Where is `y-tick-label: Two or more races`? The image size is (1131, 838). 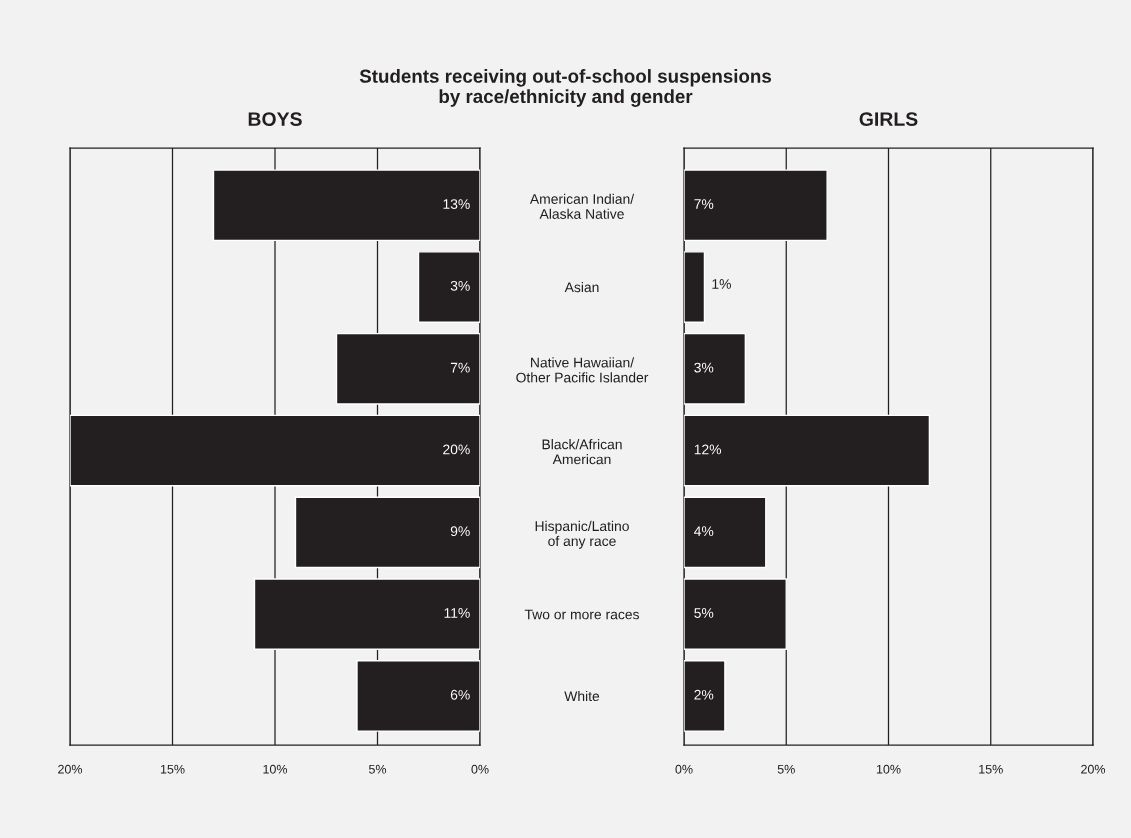 y-tick-label: Two or more races is located at coordinates (582, 614).